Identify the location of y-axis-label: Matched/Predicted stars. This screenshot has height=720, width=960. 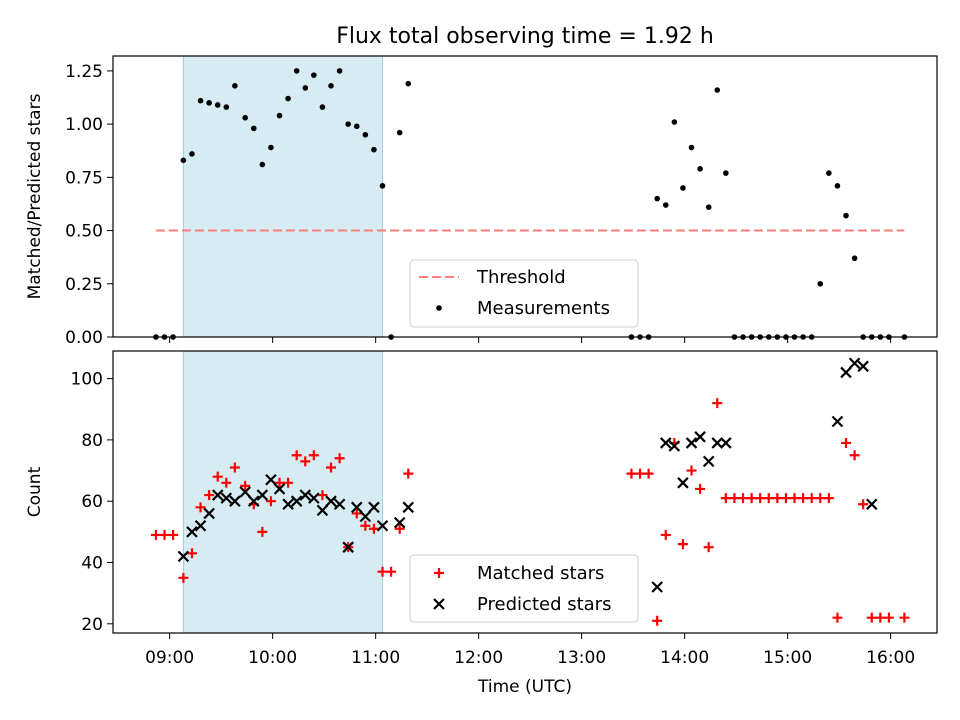
(35, 196).